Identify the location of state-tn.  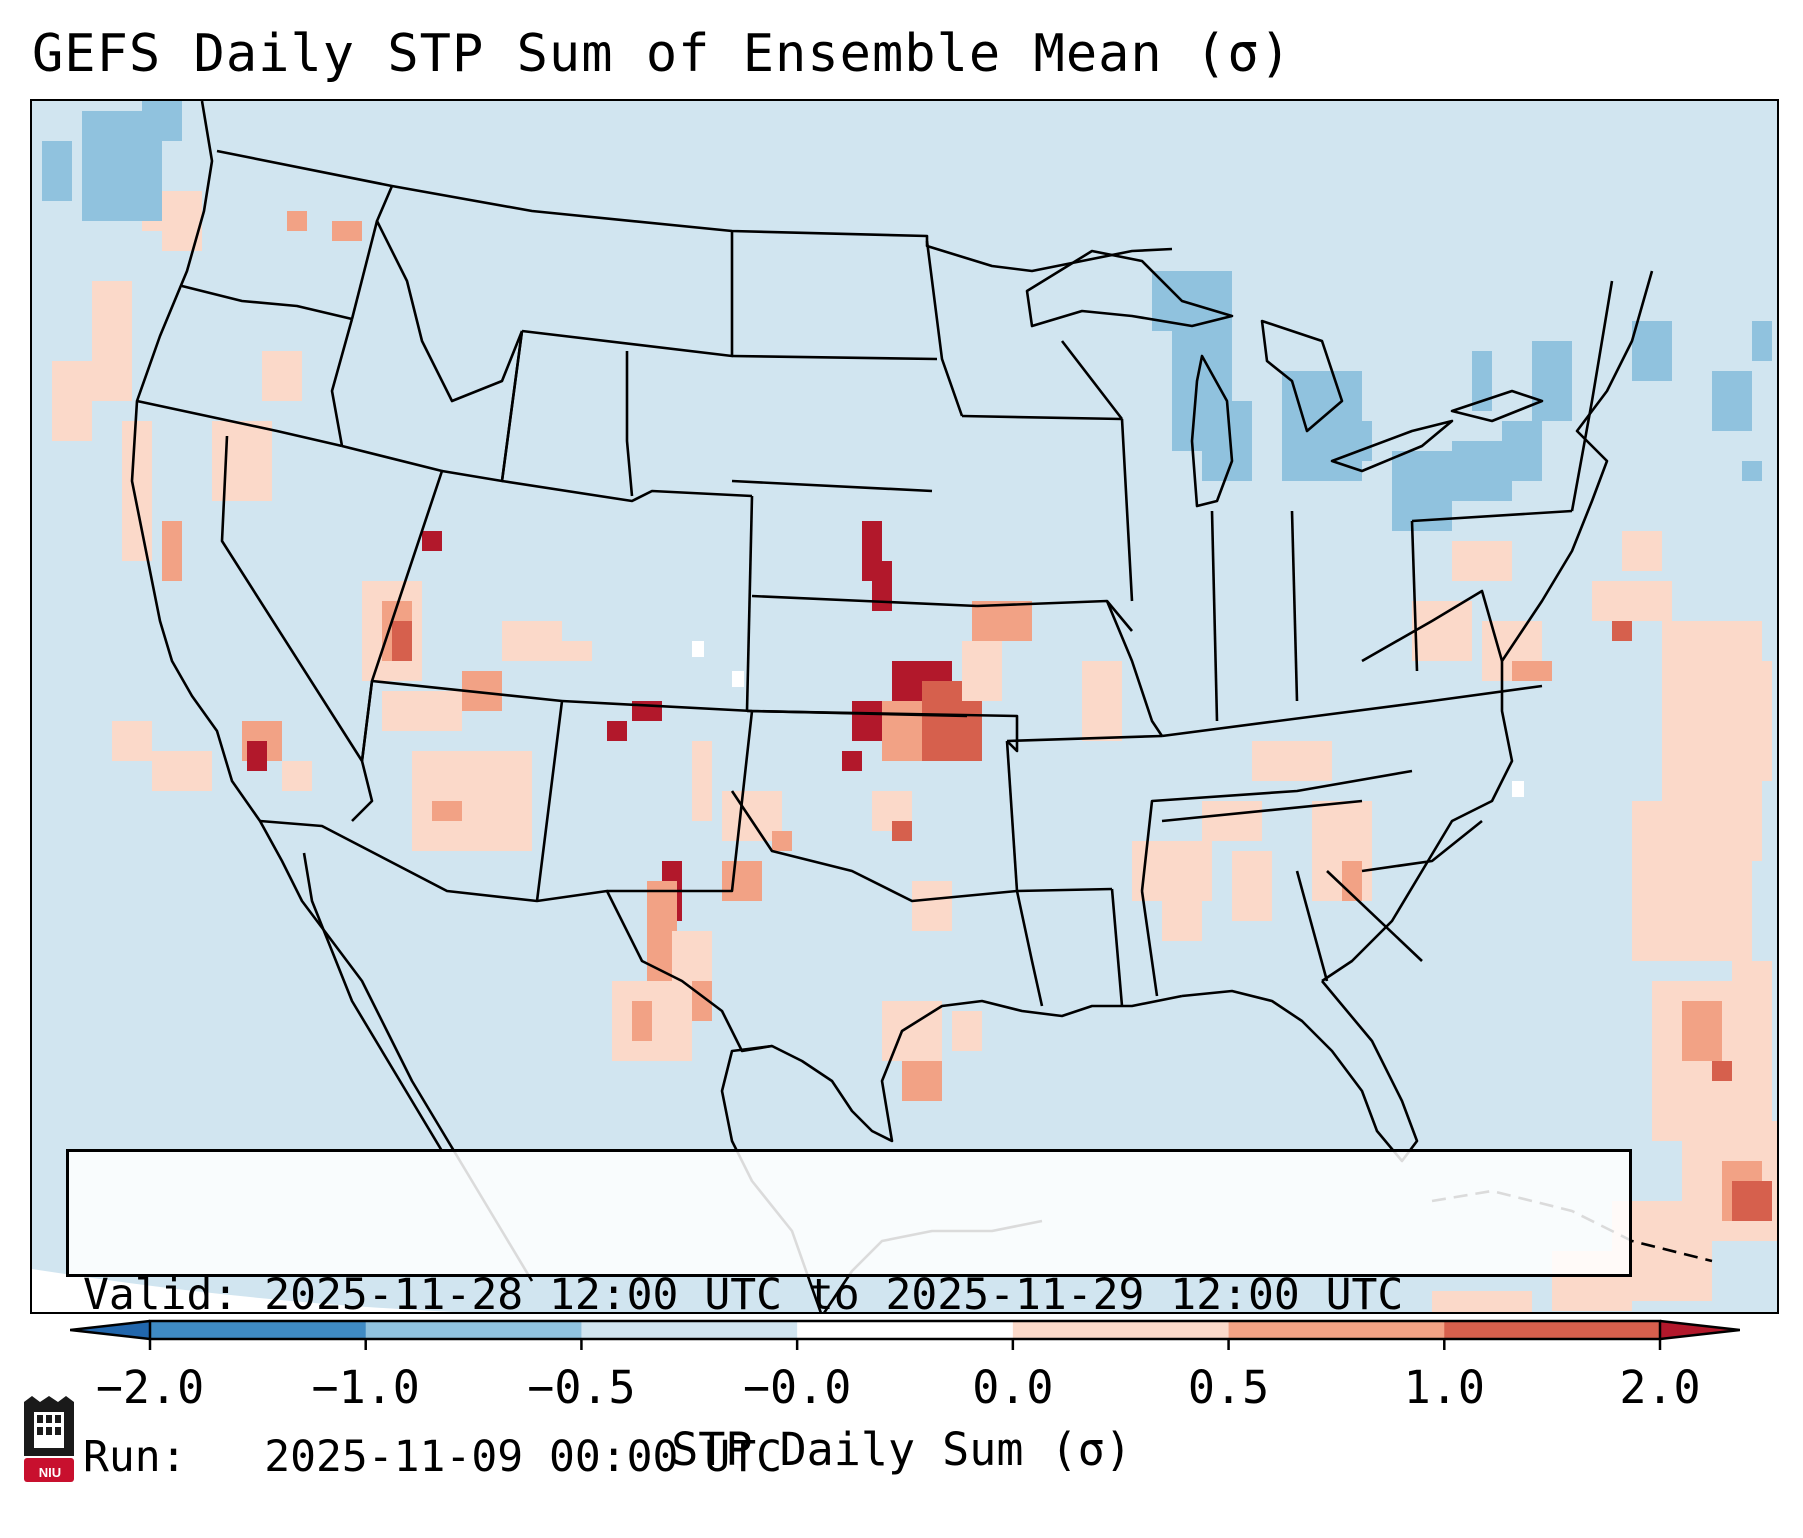
(1352, 711).